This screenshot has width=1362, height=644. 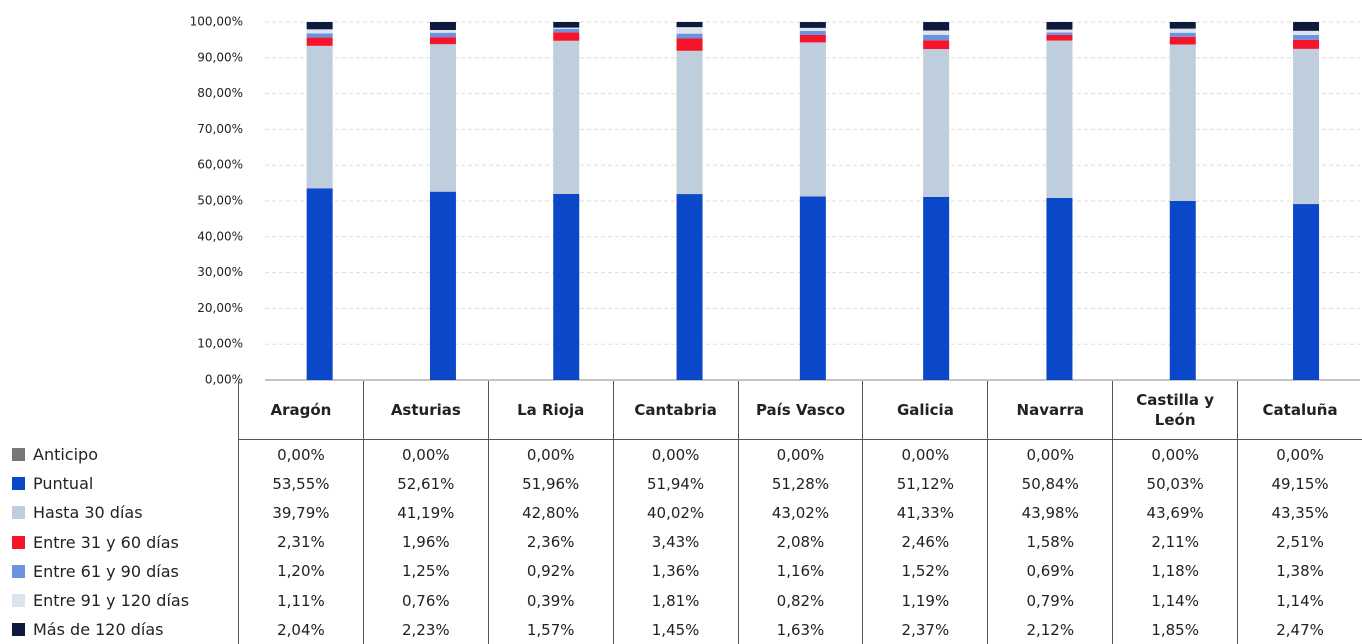 What do you see at coordinates (1049, 601) in the screenshot?
I see `table-cell: 0,79%` at bounding box center [1049, 601].